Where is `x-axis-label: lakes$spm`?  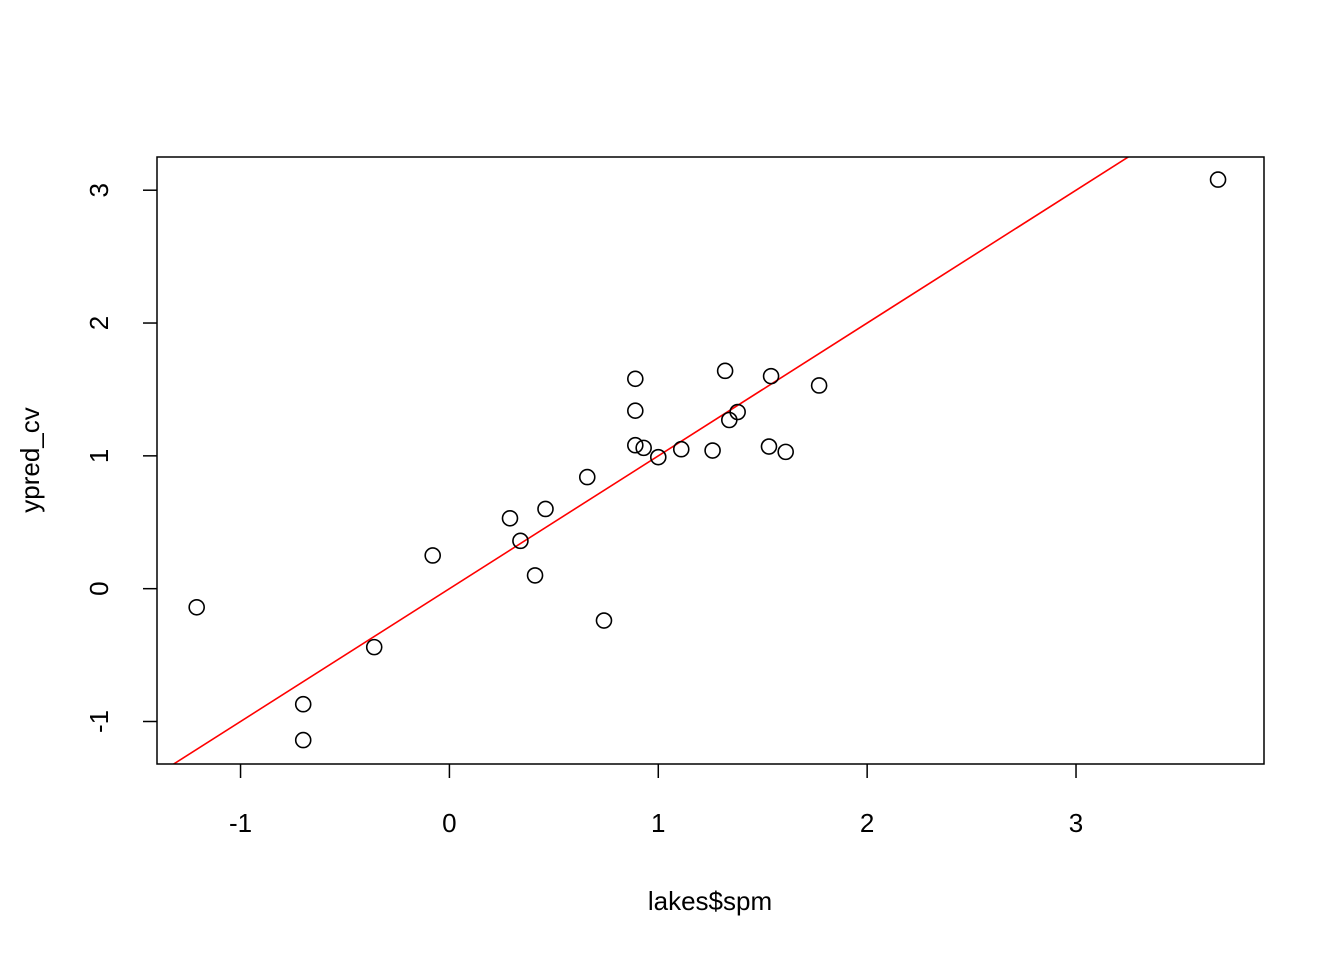 x-axis-label: lakes$spm is located at coordinates (710, 901).